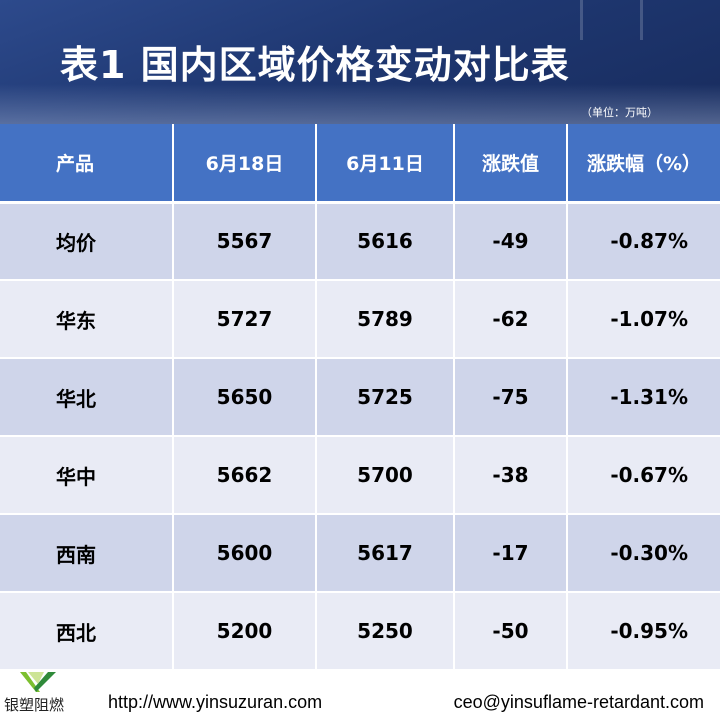 This screenshot has height=720, width=720. Describe the element at coordinates (385, 164) in the screenshot. I see `column-header-jun11: 6月11日` at that location.